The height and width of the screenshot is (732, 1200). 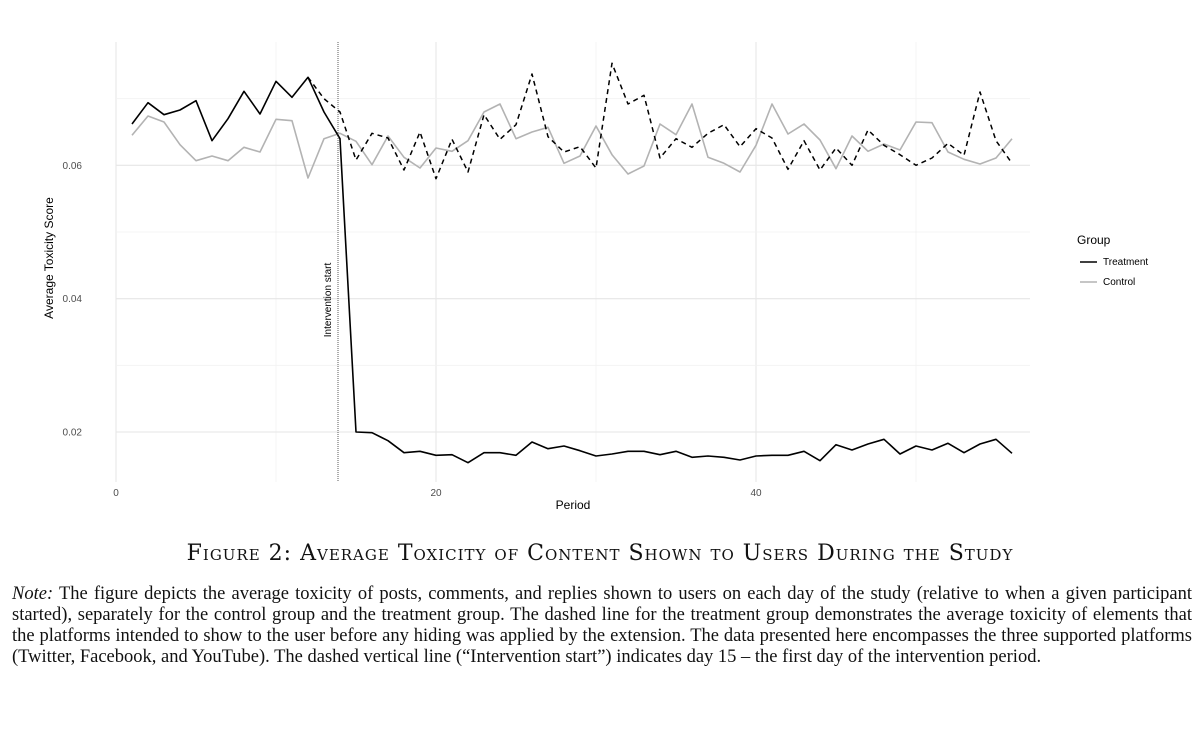 I want to click on legend-title: Group, so click(x=1094, y=240).